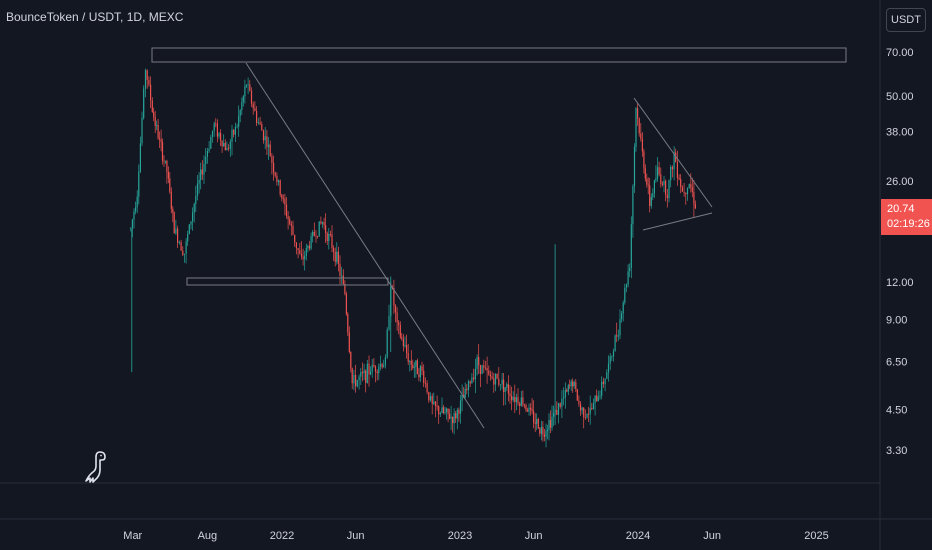  I want to click on time-tick-label: 2022, so click(282, 536).